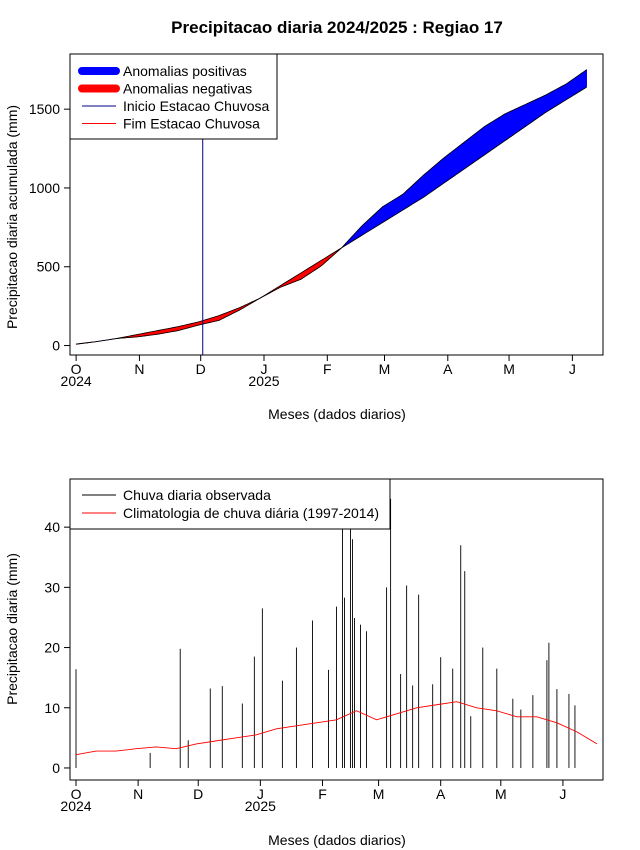 This screenshot has height=850, width=640. Describe the element at coordinates (251, 513) in the screenshot. I see `legend-label: Climatologia de chuva diária (1997-2014)` at that location.